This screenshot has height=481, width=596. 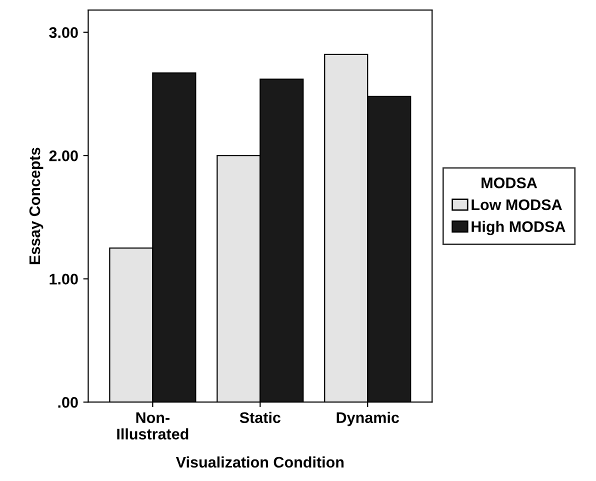 I want to click on x-tick-label: Dynamic, so click(x=368, y=419).